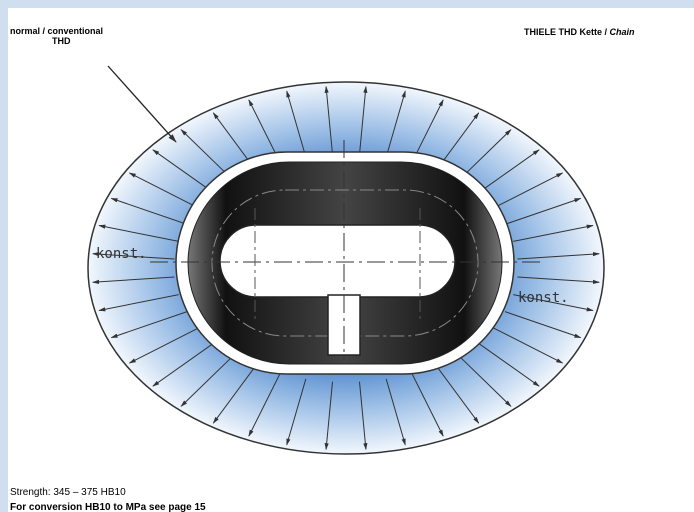 This screenshot has width=694, height=512. What do you see at coordinates (142, 104) in the screenshot?
I see `pointer-arrow` at bounding box center [142, 104].